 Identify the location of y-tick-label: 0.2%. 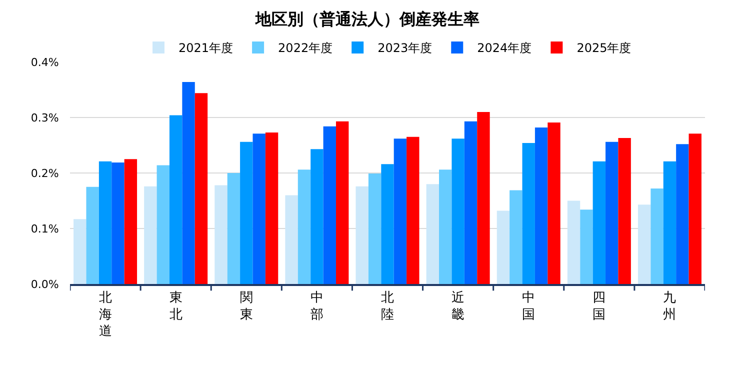
(44, 173).